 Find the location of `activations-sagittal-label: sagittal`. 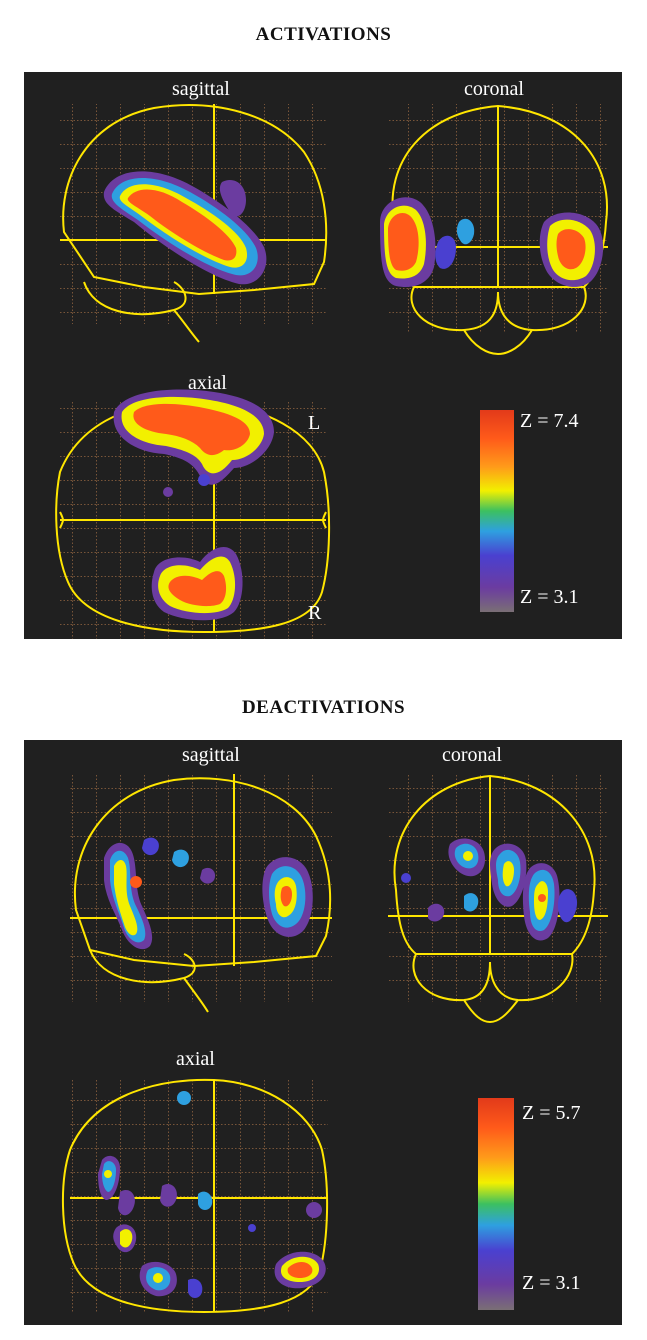

activations-sagittal-label: sagittal is located at coordinates (201, 89).